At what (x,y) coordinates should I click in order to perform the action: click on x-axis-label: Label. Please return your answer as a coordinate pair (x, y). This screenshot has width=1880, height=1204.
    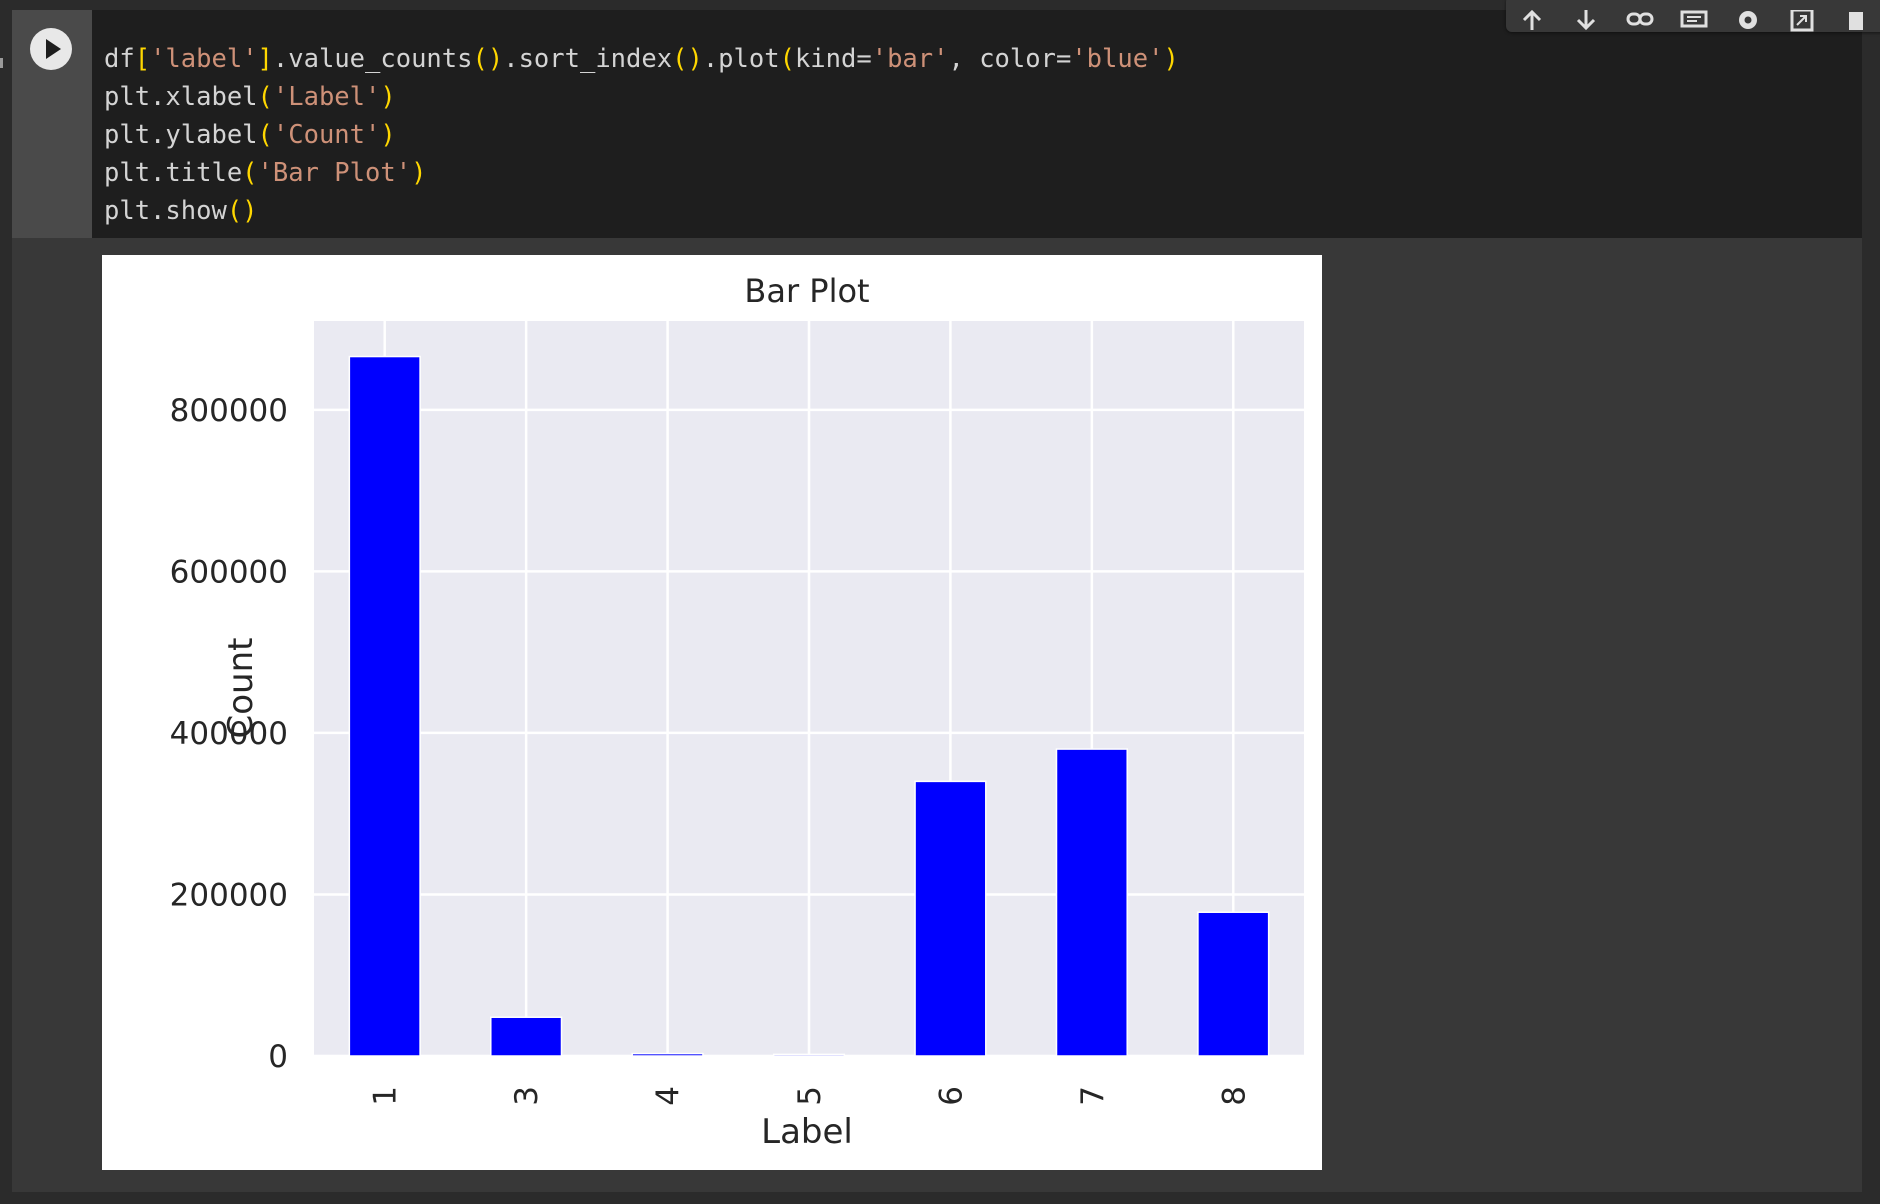
    Looking at the image, I should click on (807, 1132).